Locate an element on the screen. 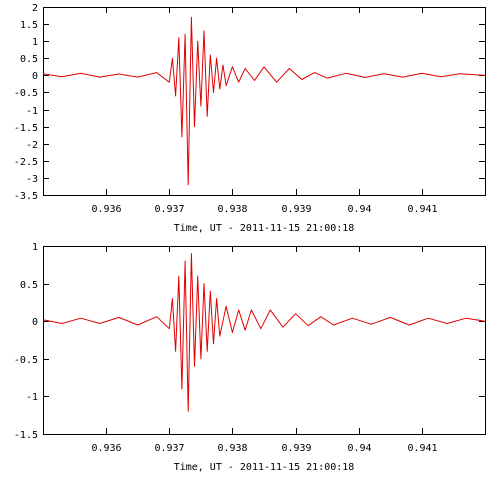 The height and width of the screenshot is (478, 497). y-tick-label: -3 is located at coordinates (32, 179).